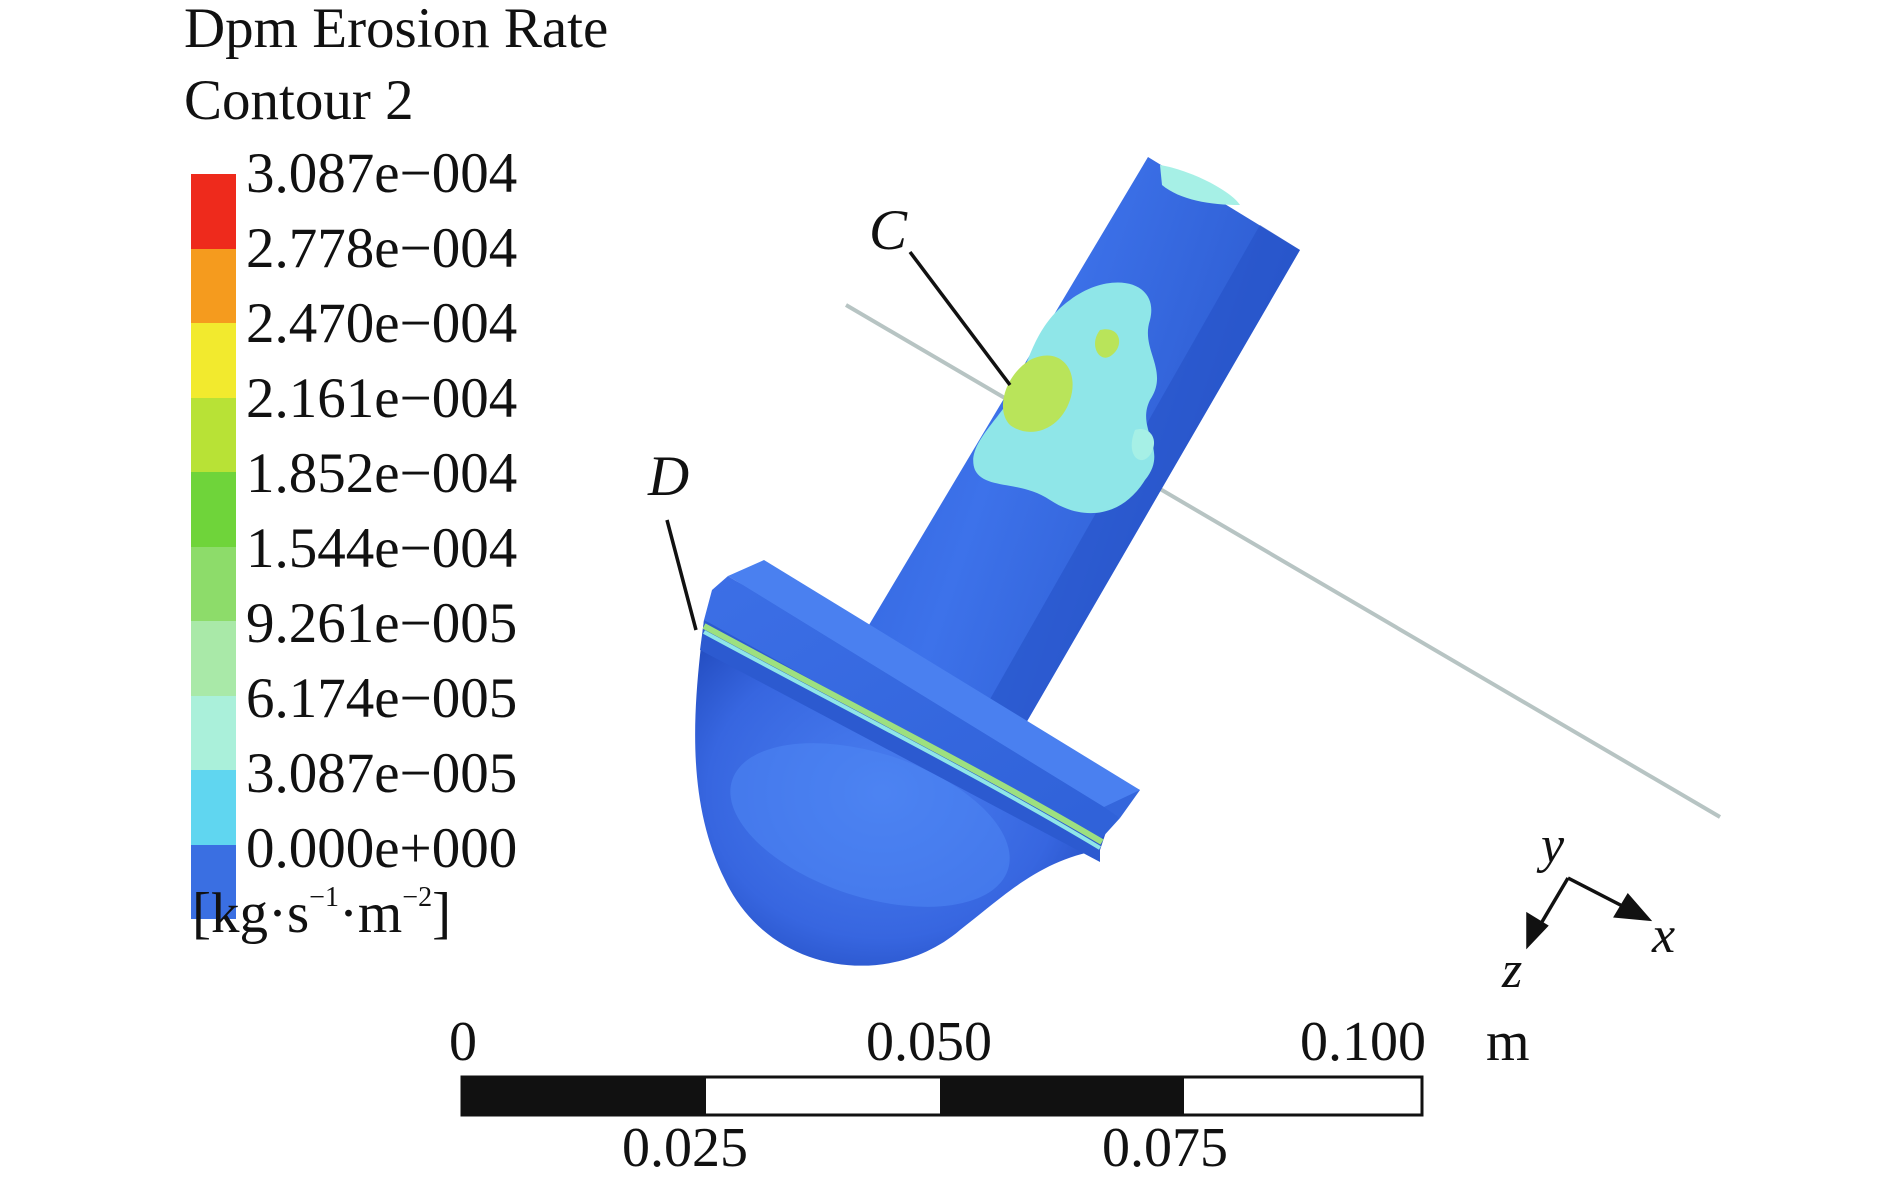 The height and width of the screenshot is (1179, 1889). What do you see at coordinates (1589, 913) in the screenshot?
I see `axis-triad` at bounding box center [1589, 913].